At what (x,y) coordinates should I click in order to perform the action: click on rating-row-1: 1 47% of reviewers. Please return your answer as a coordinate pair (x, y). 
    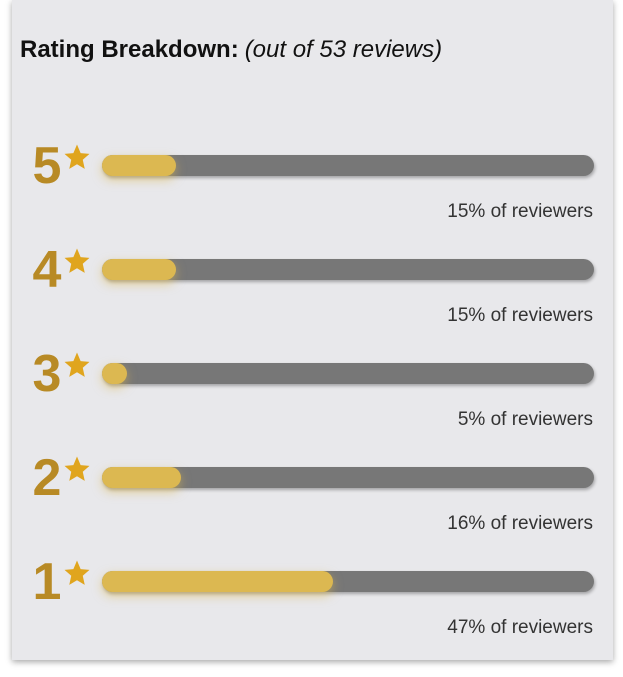
    Looking at the image, I should click on (312, 606).